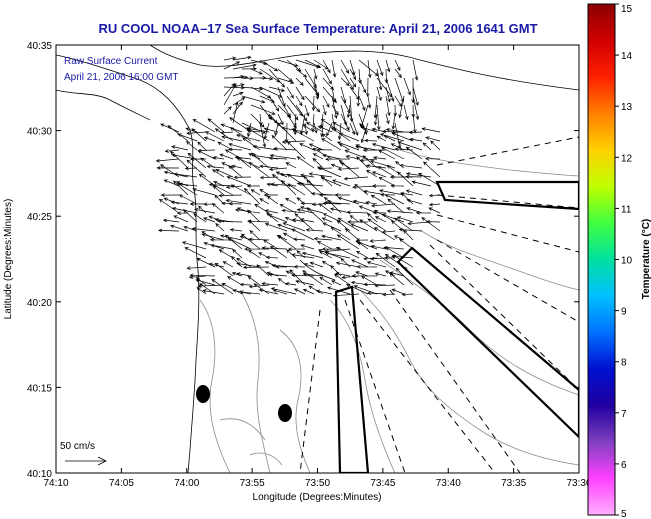 The height and width of the screenshot is (519, 651). What do you see at coordinates (39, 217) in the screenshot?
I see `y-tick-label: 40:25` at bounding box center [39, 217].